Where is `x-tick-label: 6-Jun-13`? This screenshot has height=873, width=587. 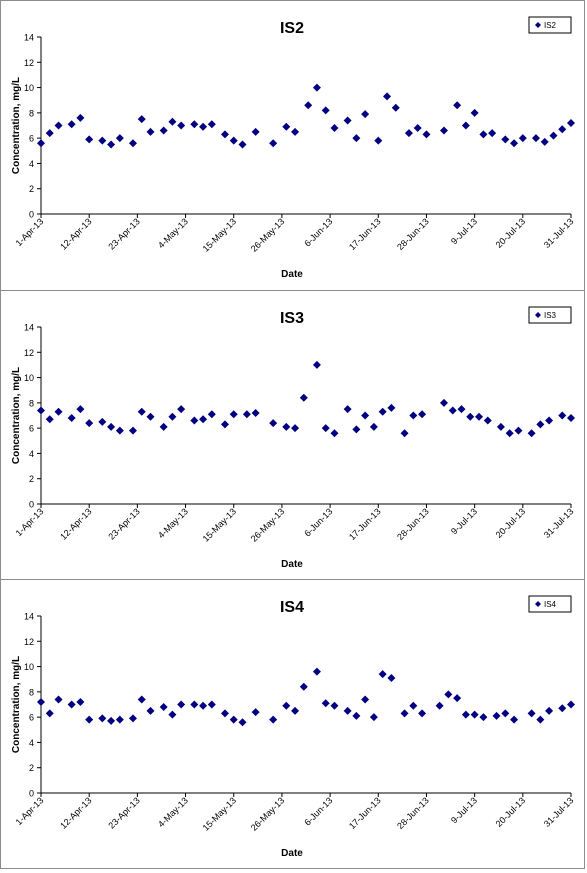
x-tick-label: 6-Jun-13 is located at coordinates (318, 522).